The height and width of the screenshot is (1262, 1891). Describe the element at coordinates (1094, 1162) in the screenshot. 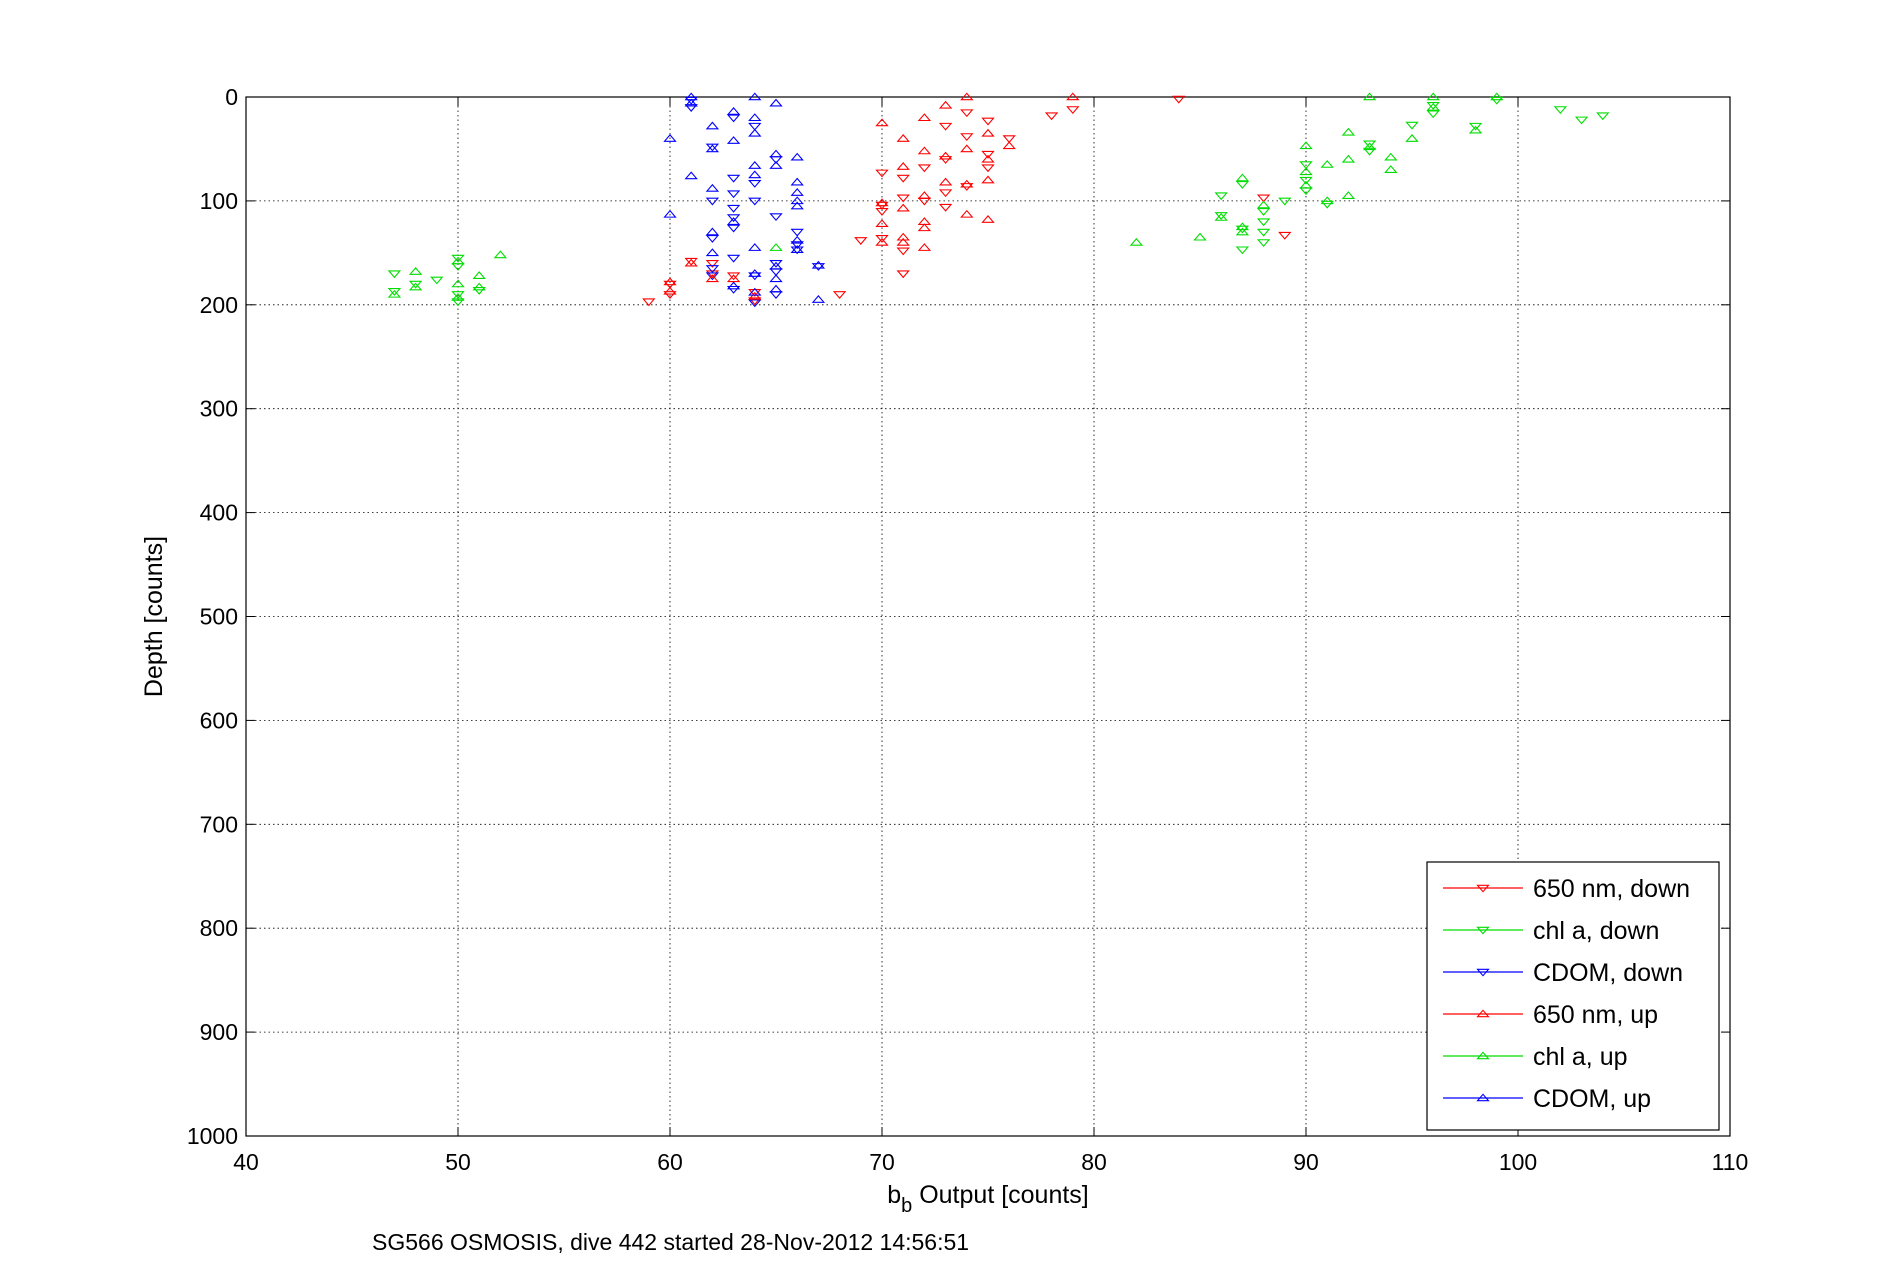

I see `x-tick-label: 80` at that location.